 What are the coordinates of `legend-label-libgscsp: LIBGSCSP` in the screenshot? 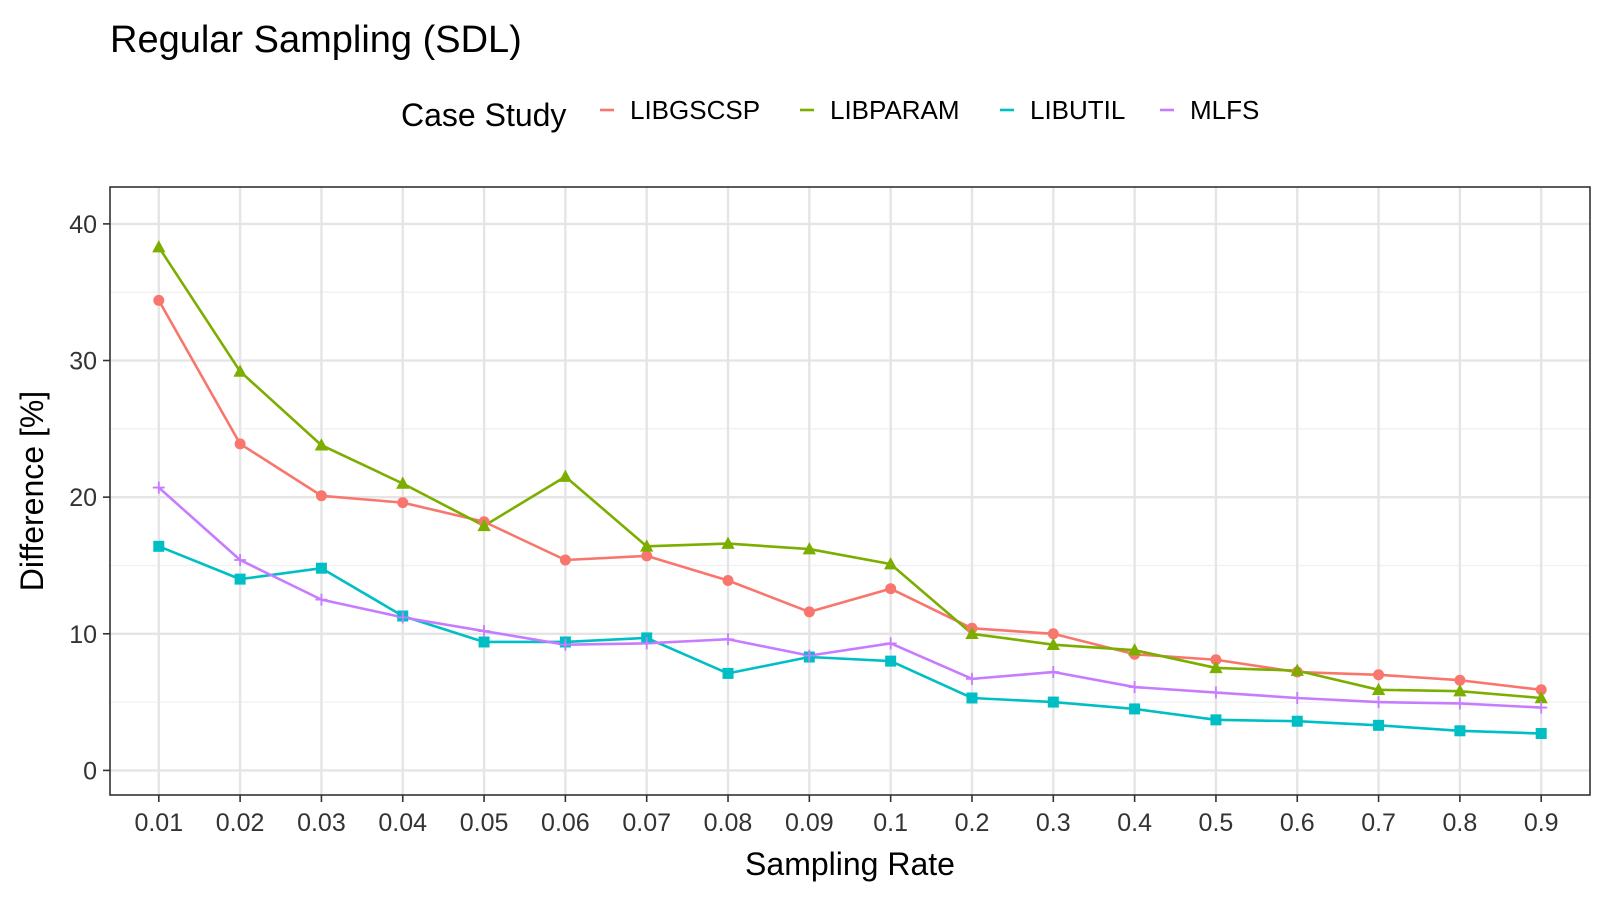 It's located at (695, 110).